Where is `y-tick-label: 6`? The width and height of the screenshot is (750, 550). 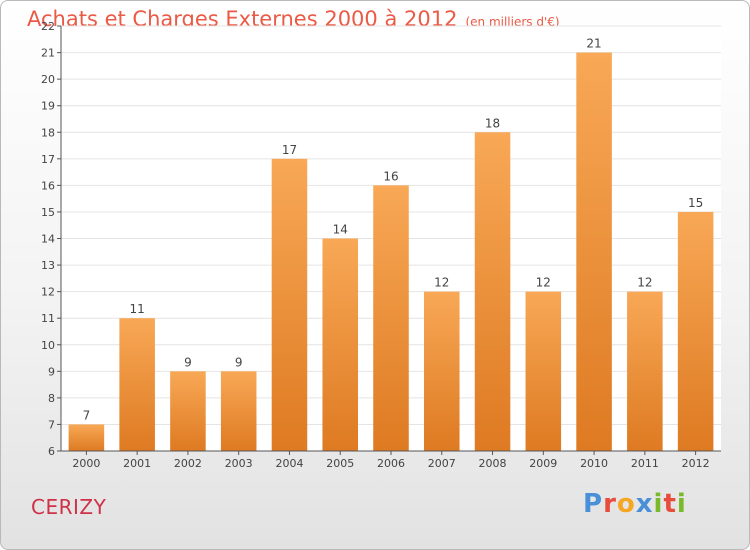 y-tick-label: 6 is located at coordinates (51, 451).